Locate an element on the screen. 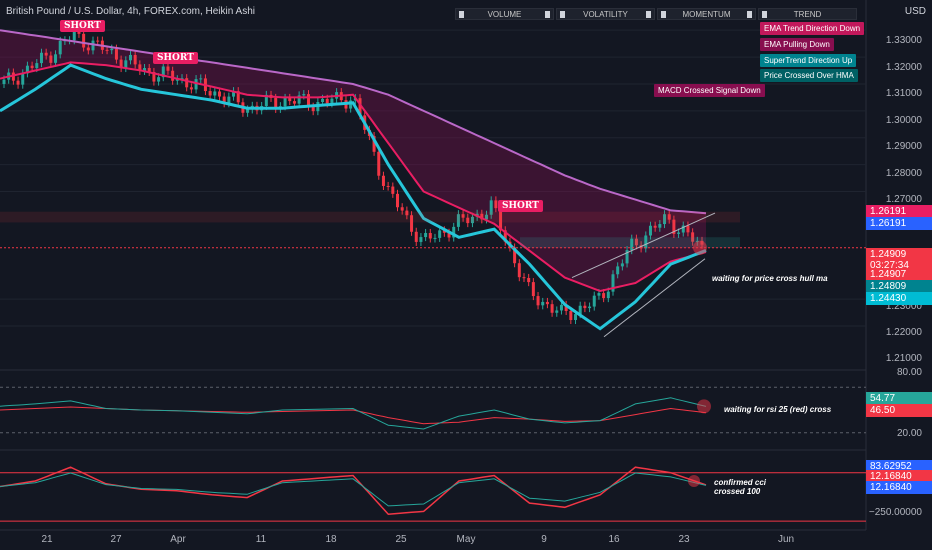 This screenshot has width=932, height=550. rsi-tick-80: 80.00 is located at coordinates (909, 372).